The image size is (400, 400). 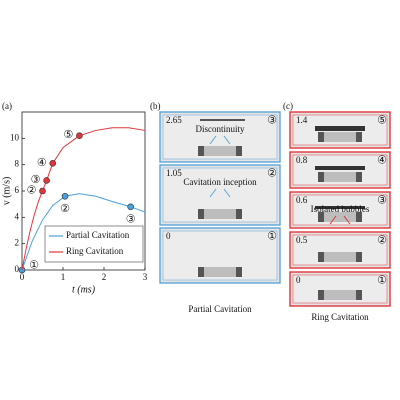 I want to click on panel-label: (b), so click(x=155, y=106).